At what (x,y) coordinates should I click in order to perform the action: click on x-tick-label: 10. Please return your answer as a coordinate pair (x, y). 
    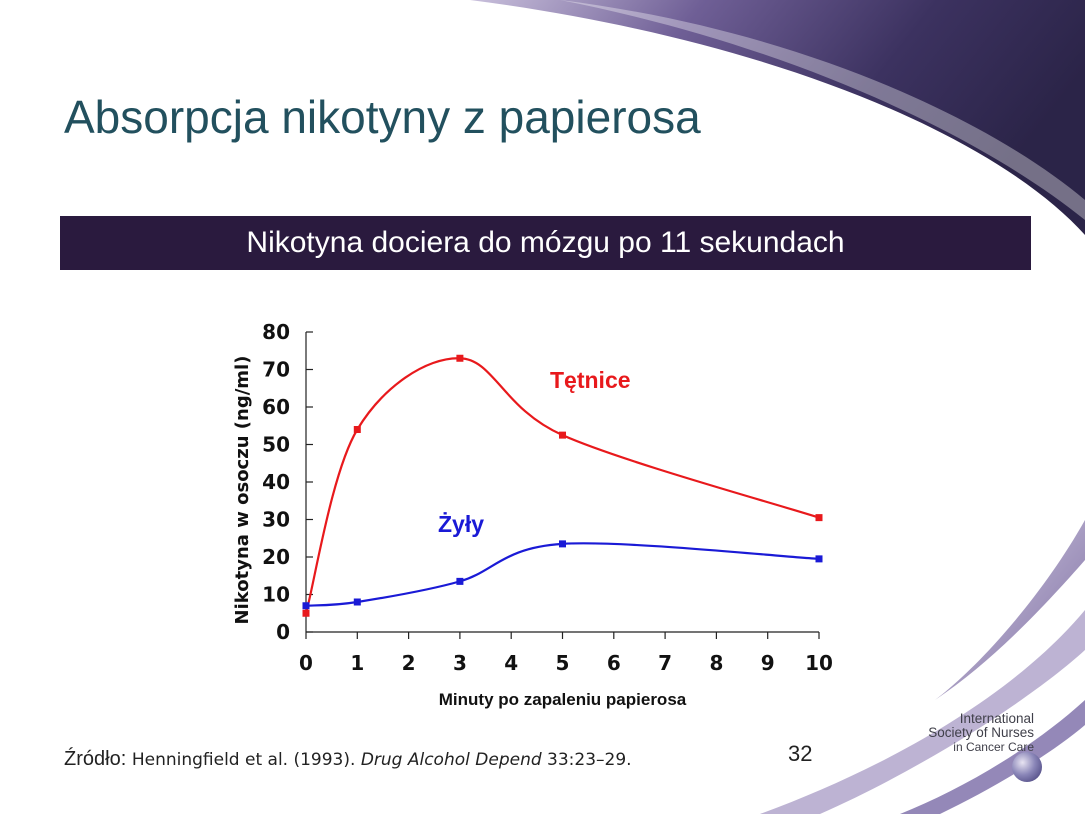
    Looking at the image, I should click on (819, 663).